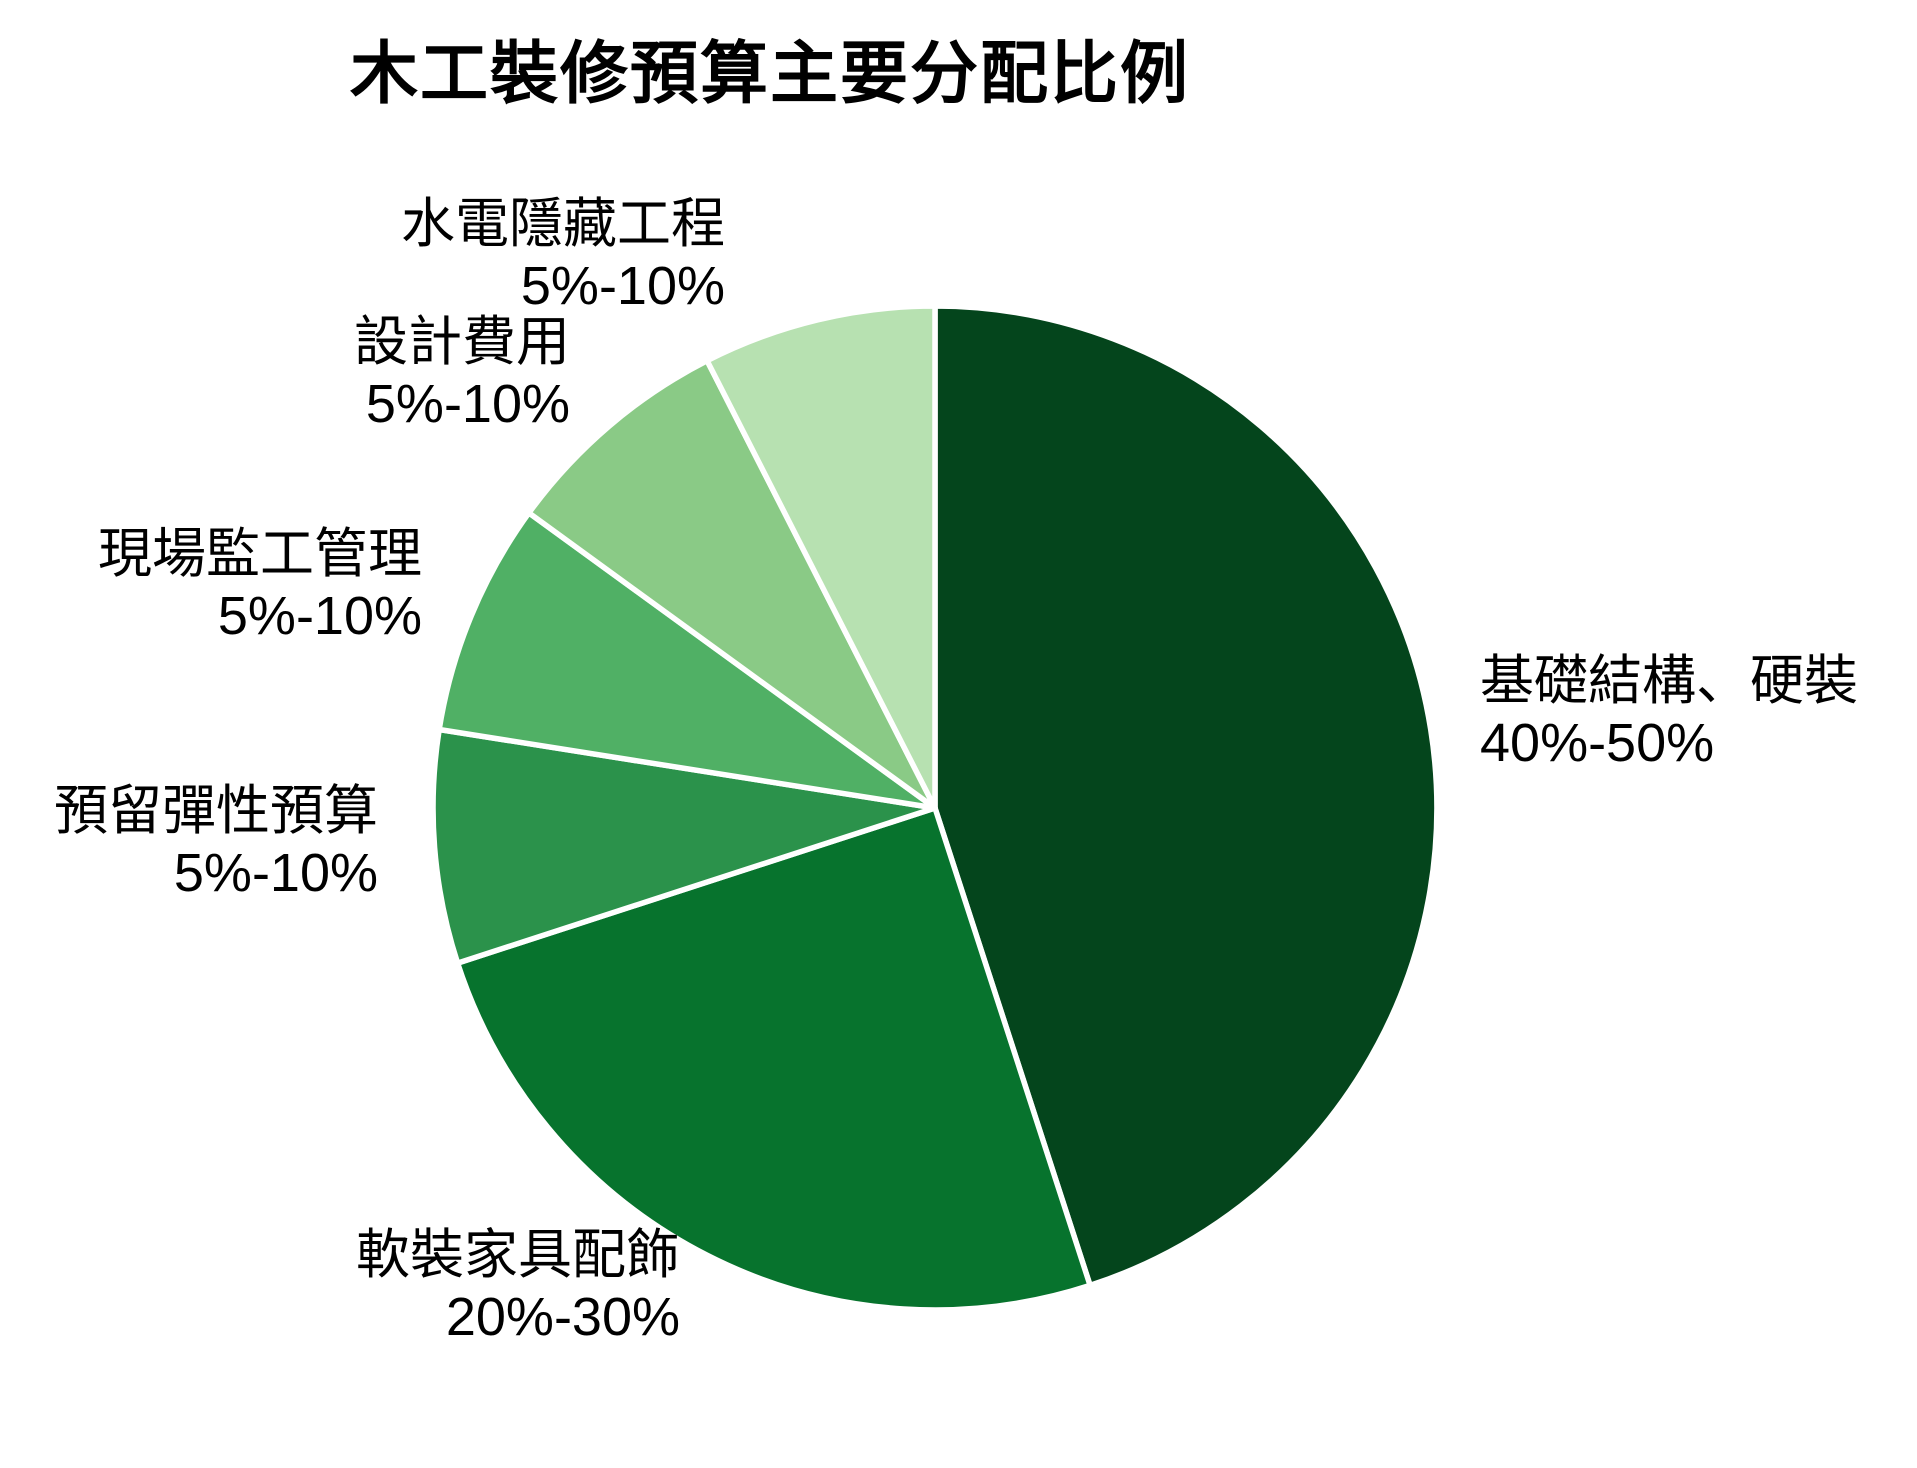 Image resolution: width=1917 pixels, height=1468 pixels. Describe the element at coordinates (1597, 743) in the screenshot. I see `slice-percent-text: 40%-50%` at that location.